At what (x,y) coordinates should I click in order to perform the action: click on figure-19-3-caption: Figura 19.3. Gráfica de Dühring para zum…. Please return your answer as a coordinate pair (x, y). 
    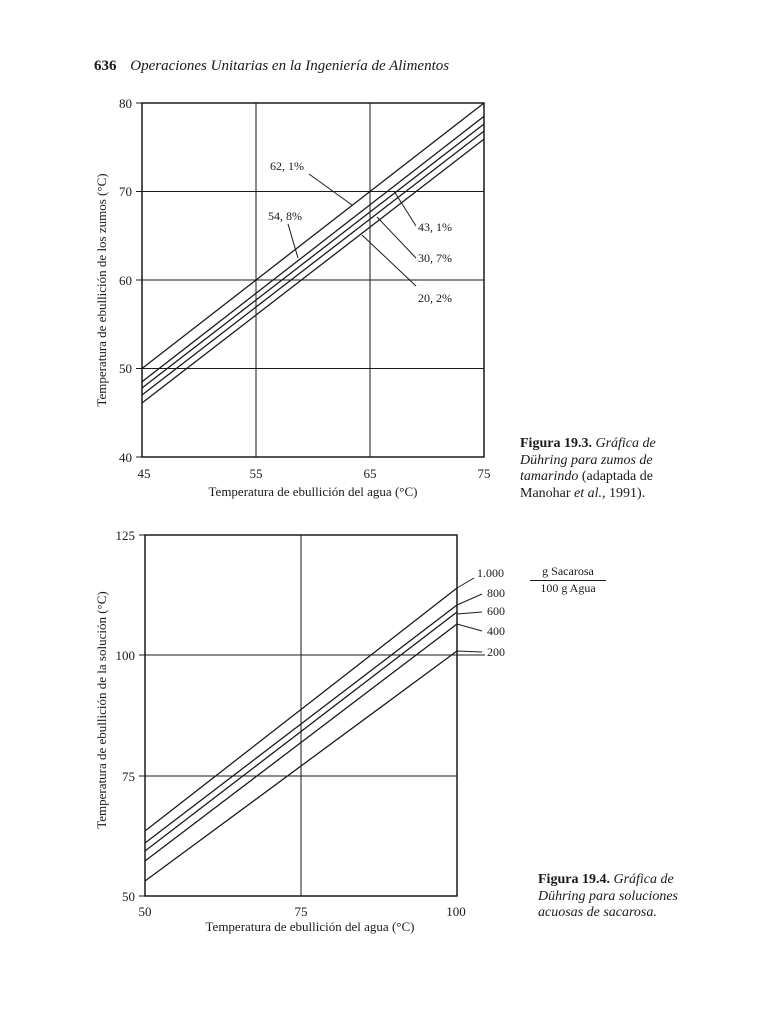
    Looking at the image, I should click on (610, 469).